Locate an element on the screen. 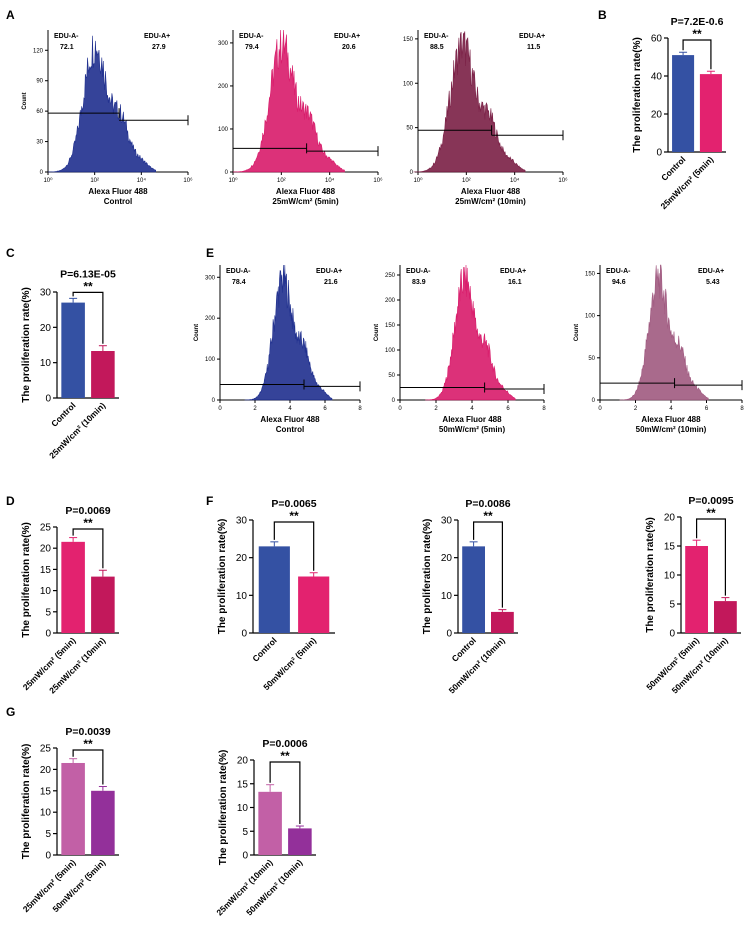  edu-positive-value: 16.1 is located at coordinates (515, 282).